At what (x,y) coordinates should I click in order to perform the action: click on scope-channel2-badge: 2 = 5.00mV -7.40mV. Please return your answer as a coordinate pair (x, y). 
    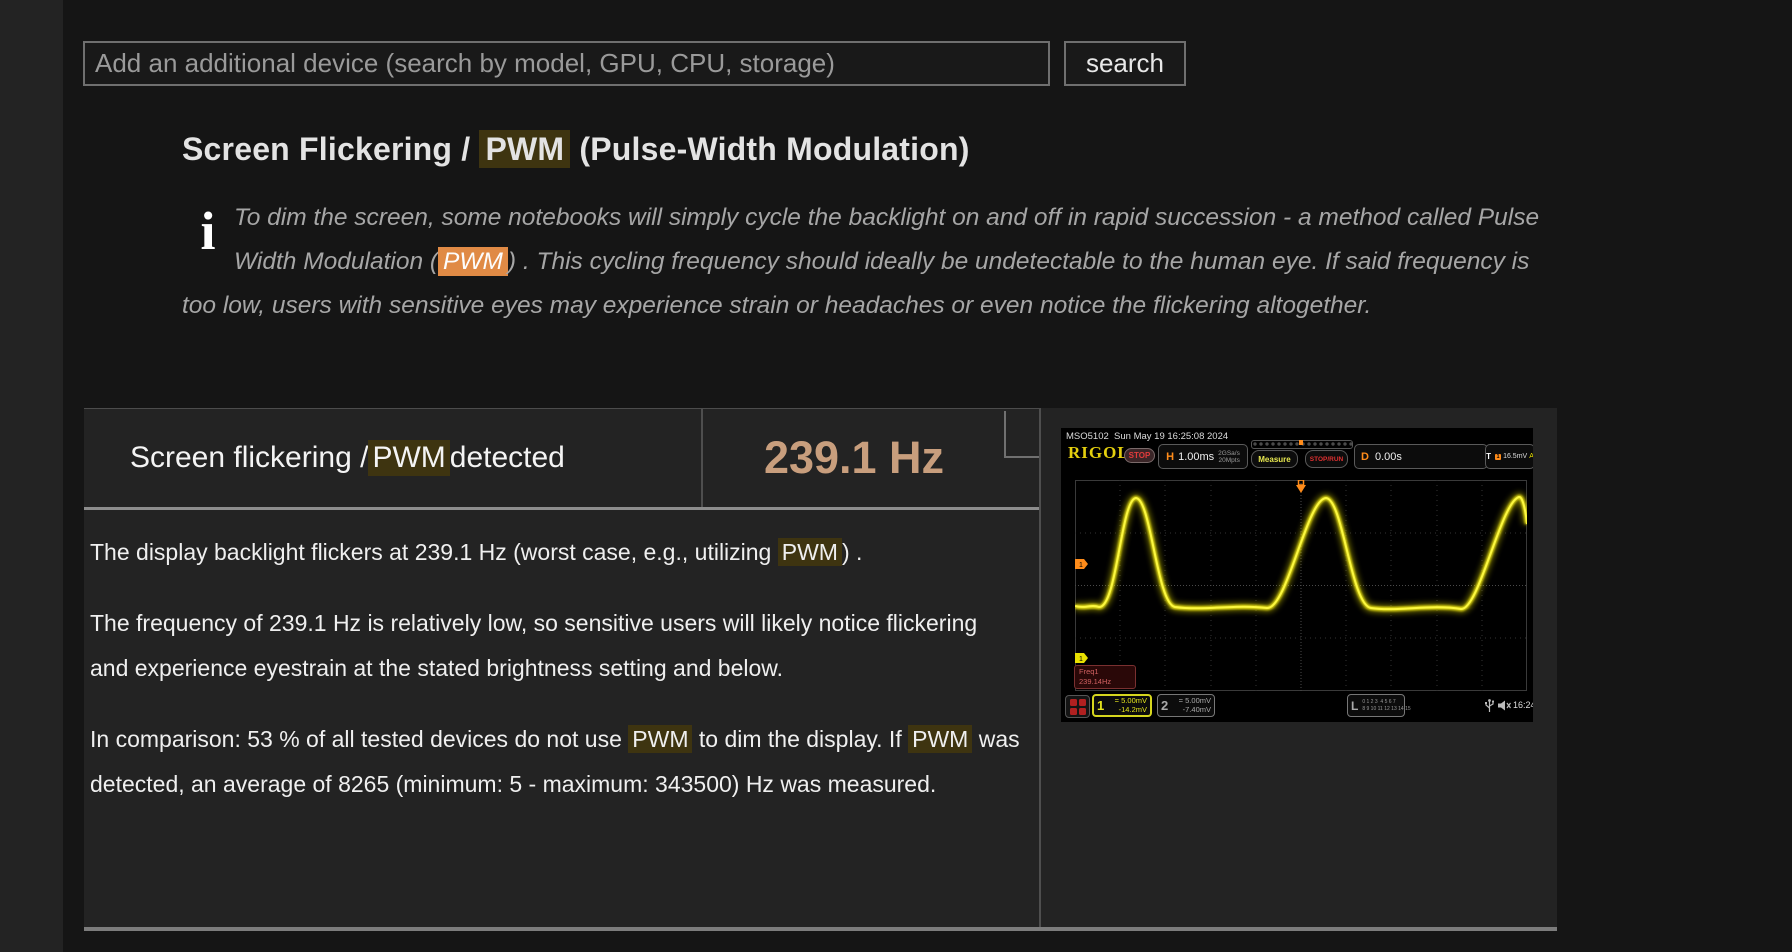
    Looking at the image, I should click on (1186, 705).